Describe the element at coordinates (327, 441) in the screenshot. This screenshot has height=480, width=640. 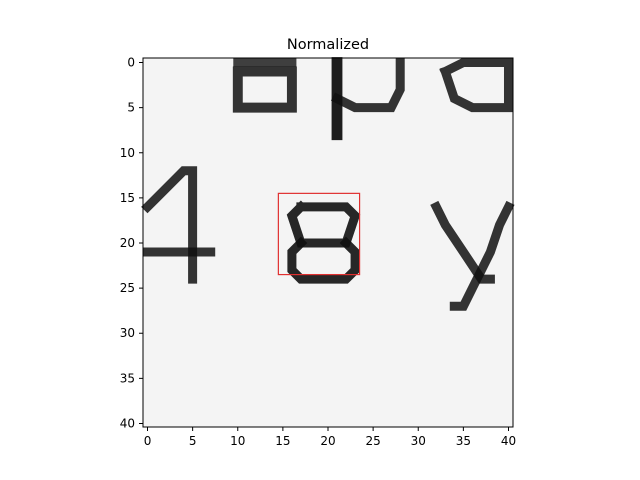
I see `x-tick-label: 20` at that location.